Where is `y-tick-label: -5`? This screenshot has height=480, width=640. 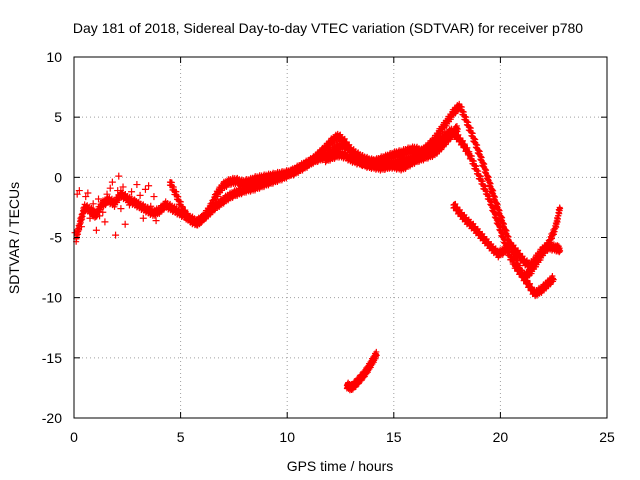
y-tick-label: -5 is located at coordinates (56, 238).